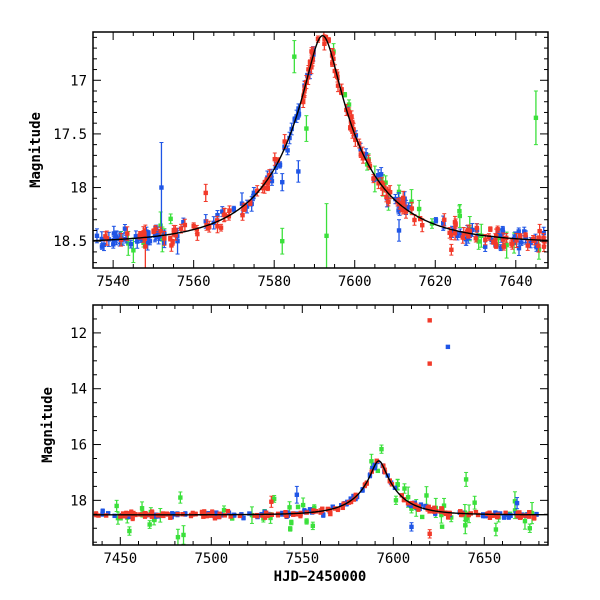 Image resolution: width=600 pixels, height=600 pixels. I want to click on x-tick-label: 7640, so click(516, 282).